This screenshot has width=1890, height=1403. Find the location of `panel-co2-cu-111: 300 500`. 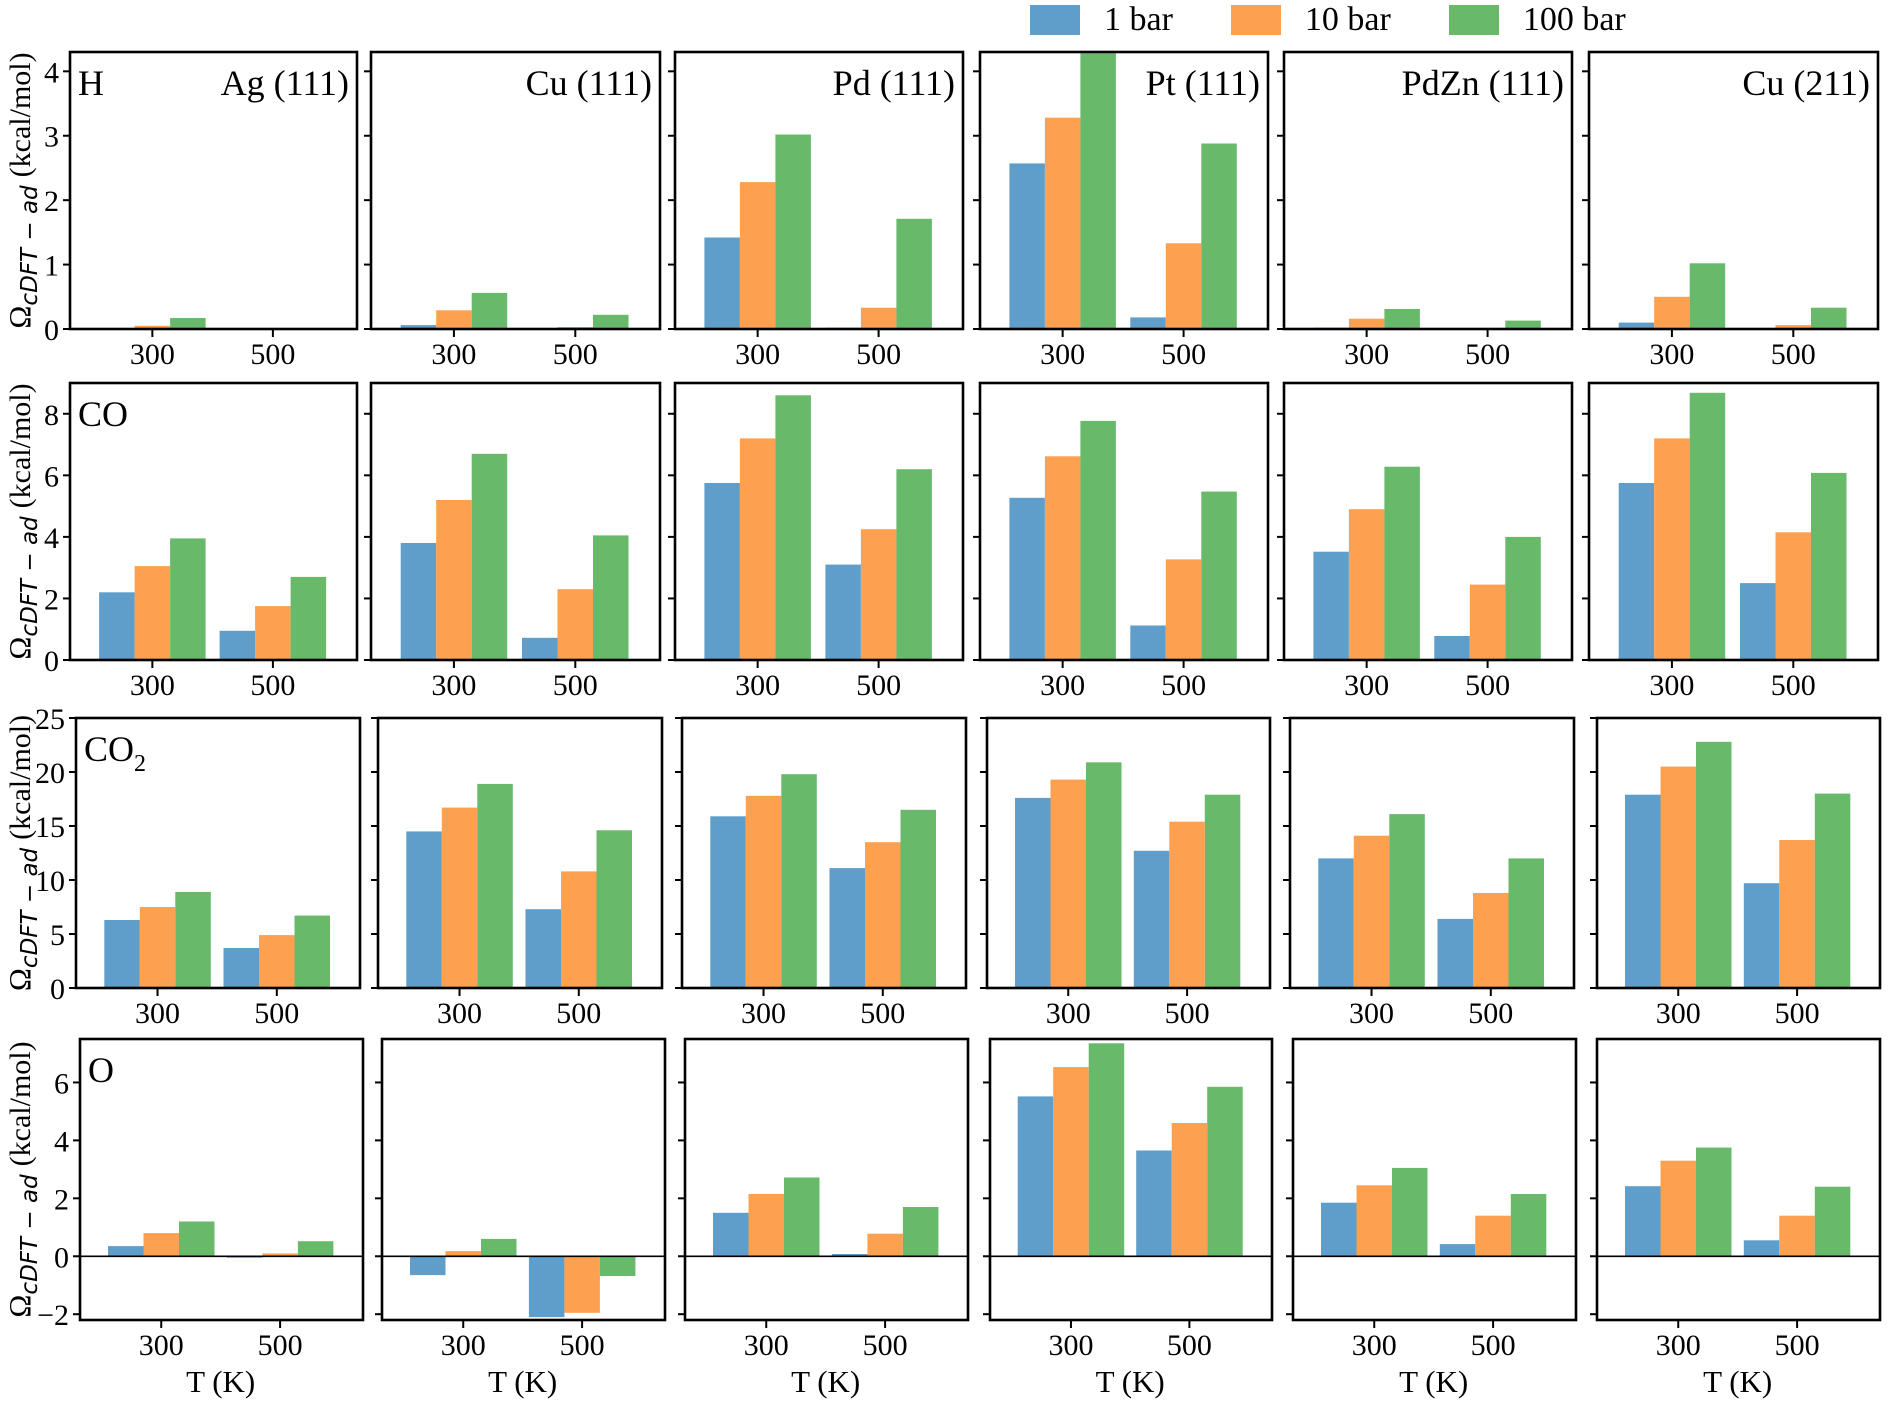

panel-co2-cu-111: 300 500 is located at coordinates (517, 873).